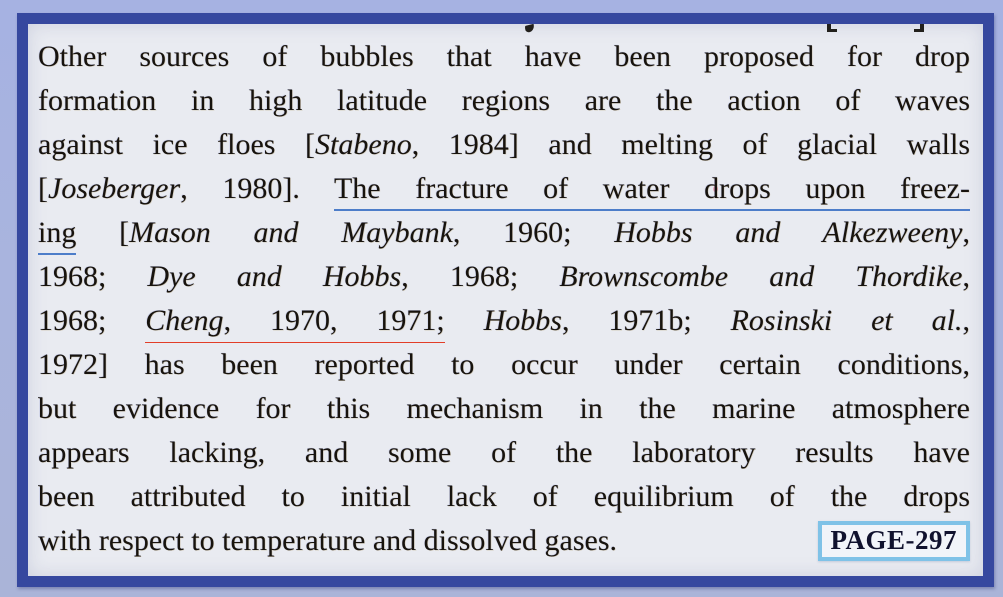 The image size is (1003, 597). What do you see at coordinates (690, 144) in the screenshot?
I see `body-text: , 1984] and melting of glacial walls` at bounding box center [690, 144].